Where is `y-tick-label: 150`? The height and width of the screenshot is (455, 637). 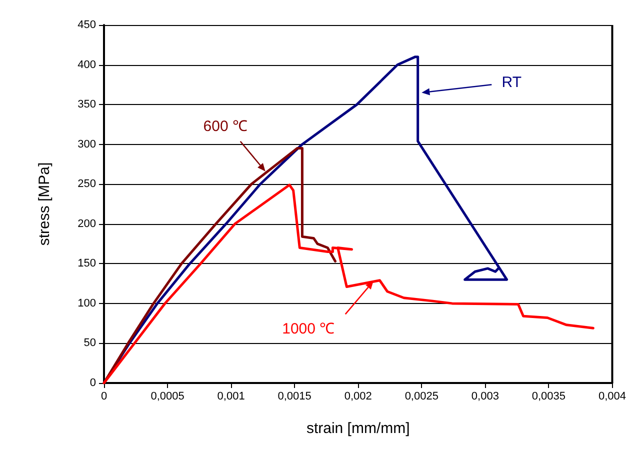 y-tick-label: 150 is located at coordinates (87, 264).